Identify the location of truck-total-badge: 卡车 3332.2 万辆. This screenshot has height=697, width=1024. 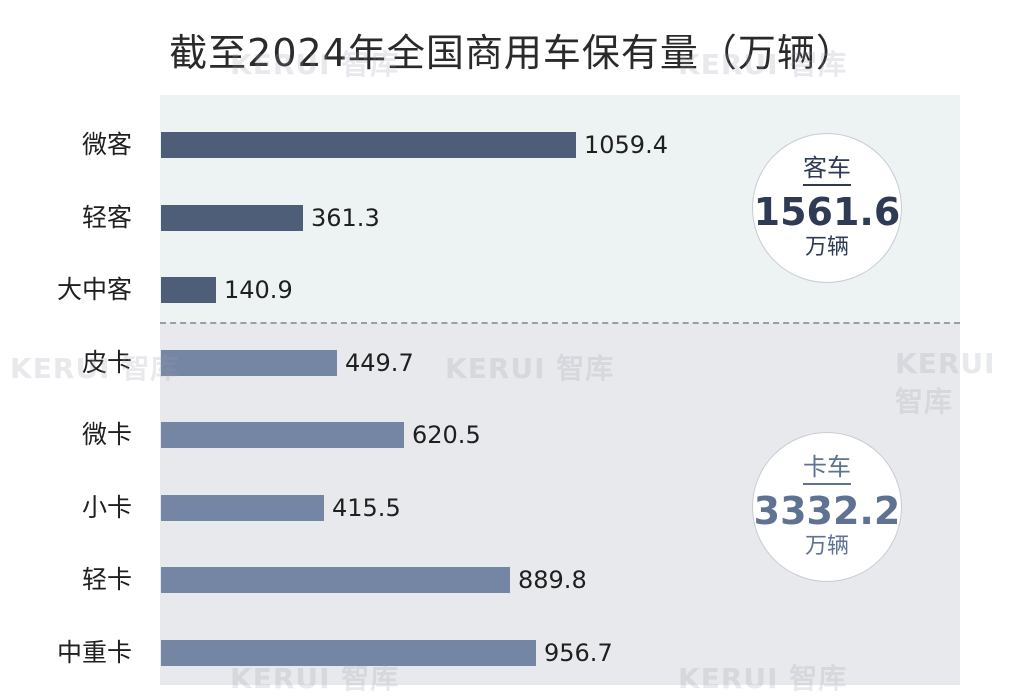
(827, 507).